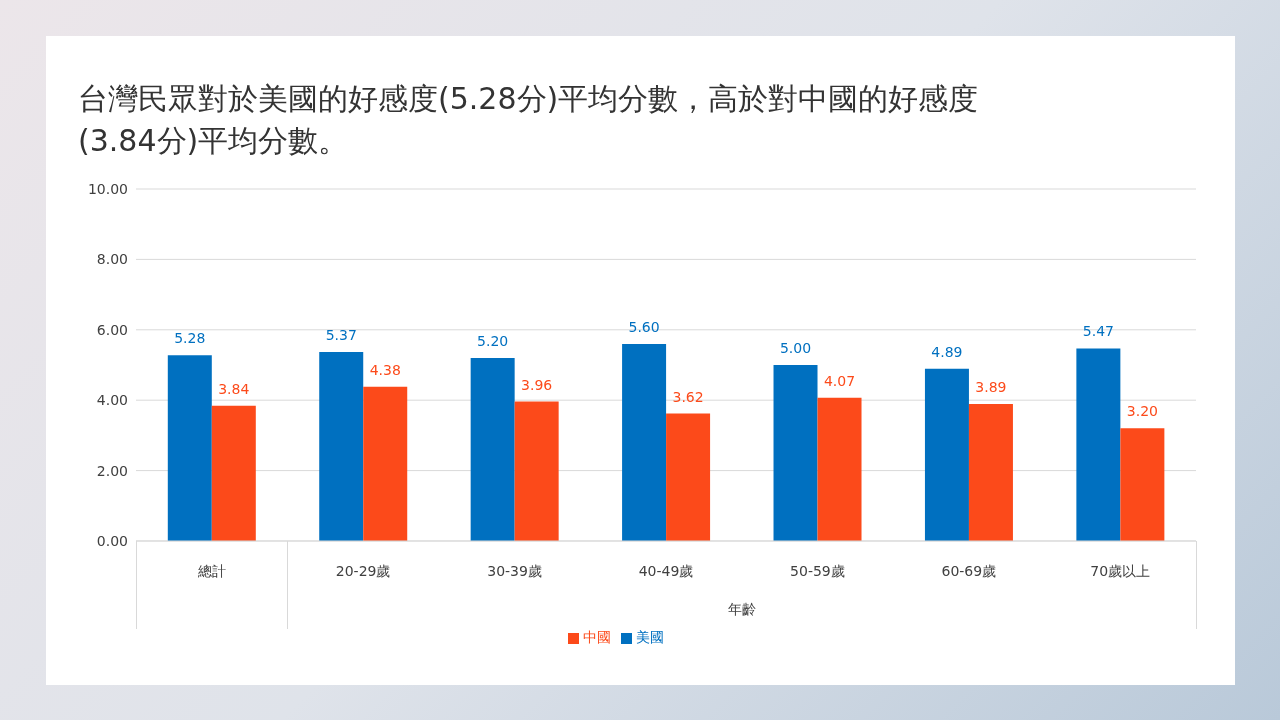  Describe the element at coordinates (597, 637) in the screenshot. I see `legend-label: 中國` at that location.